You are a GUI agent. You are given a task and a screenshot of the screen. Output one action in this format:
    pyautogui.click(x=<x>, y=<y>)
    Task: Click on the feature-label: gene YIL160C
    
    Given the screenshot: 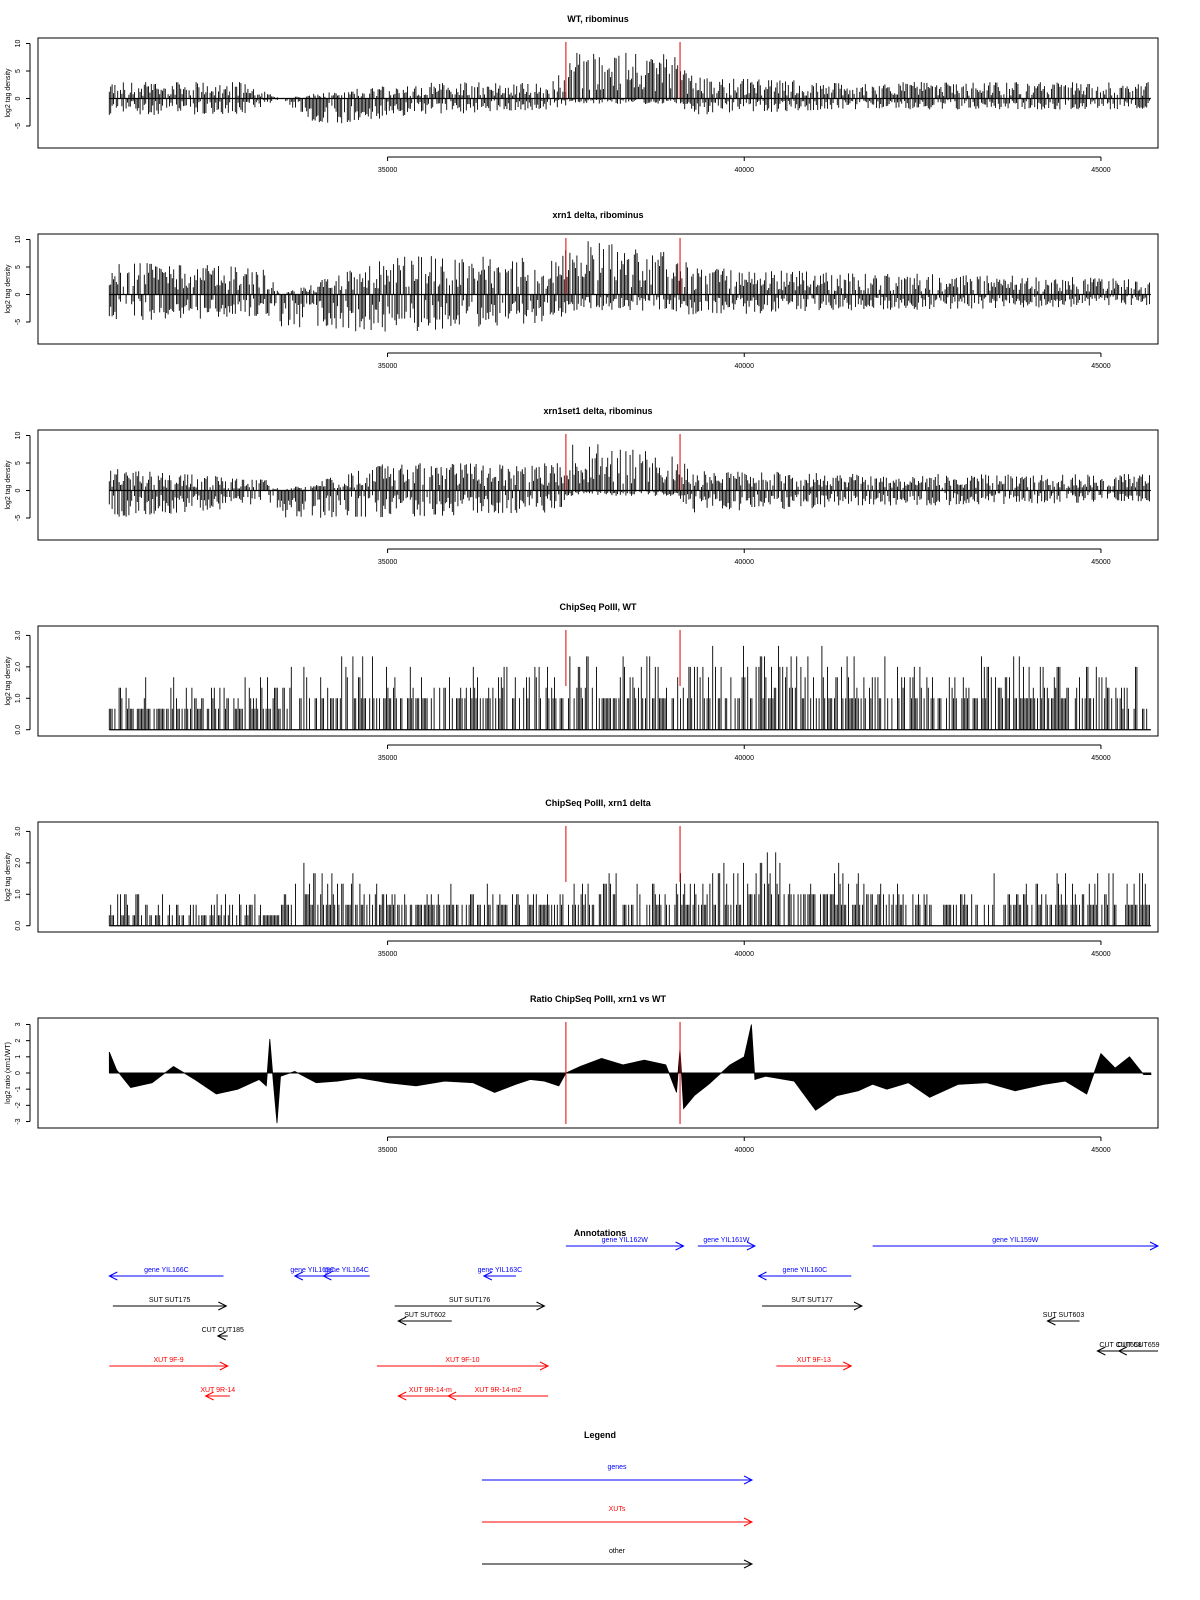 What is the action you would take?
    pyautogui.click(x=805, y=1270)
    